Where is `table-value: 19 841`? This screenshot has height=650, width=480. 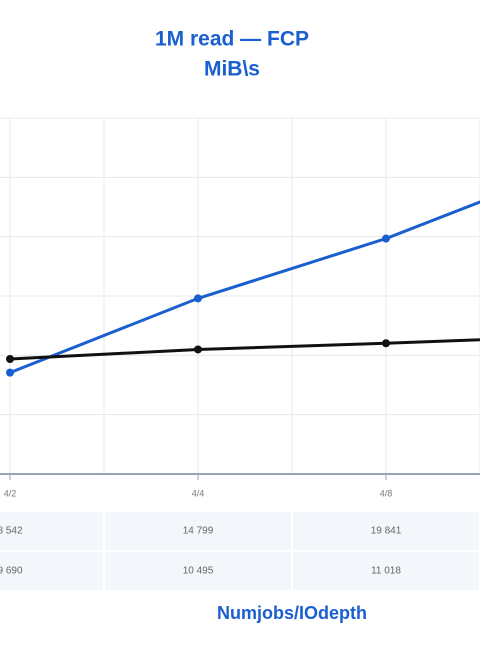
table-value: 19 841 is located at coordinates (386, 531).